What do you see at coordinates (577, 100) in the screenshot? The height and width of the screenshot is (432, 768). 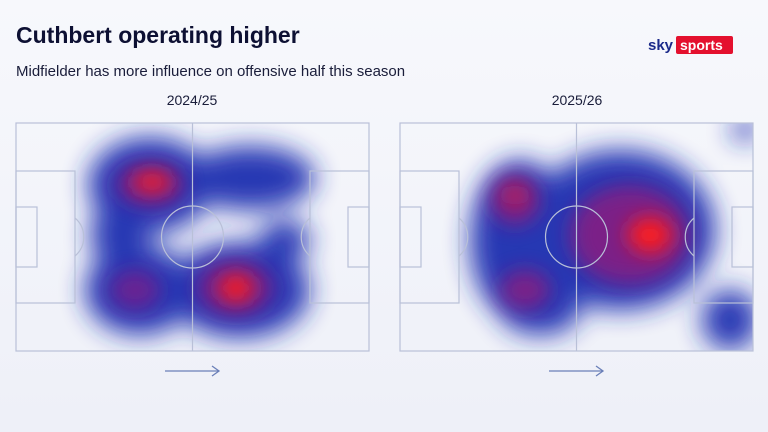 I see `panel-label: 2025/26` at bounding box center [577, 100].